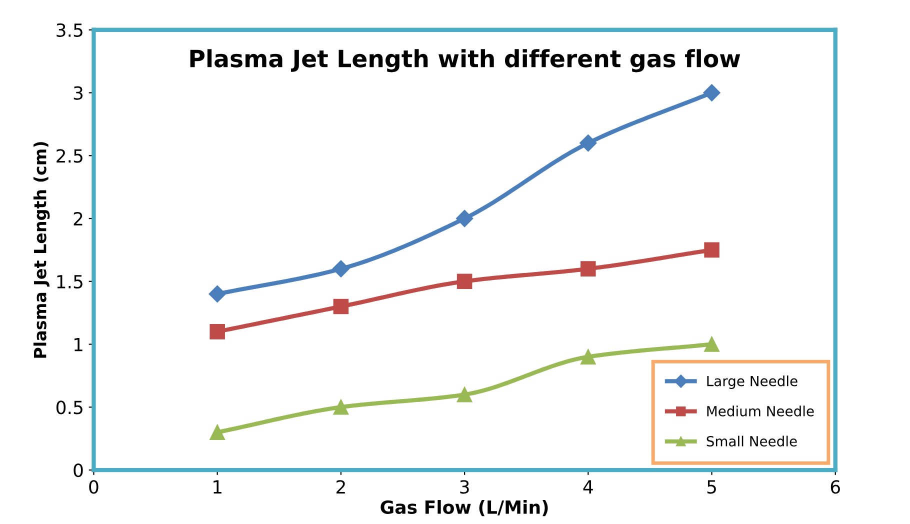  What do you see at coordinates (69, 407) in the screenshot?
I see `y-tick-label: 0.5` at bounding box center [69, 407].